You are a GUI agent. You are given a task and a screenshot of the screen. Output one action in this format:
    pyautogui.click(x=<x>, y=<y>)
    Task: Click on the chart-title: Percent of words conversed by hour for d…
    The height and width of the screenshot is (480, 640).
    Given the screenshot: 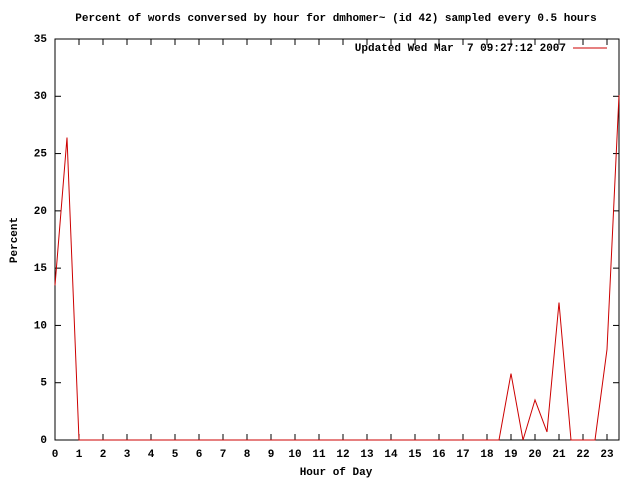 What is the action you would take?
    pyautogui.click(x=336, y=19)
    